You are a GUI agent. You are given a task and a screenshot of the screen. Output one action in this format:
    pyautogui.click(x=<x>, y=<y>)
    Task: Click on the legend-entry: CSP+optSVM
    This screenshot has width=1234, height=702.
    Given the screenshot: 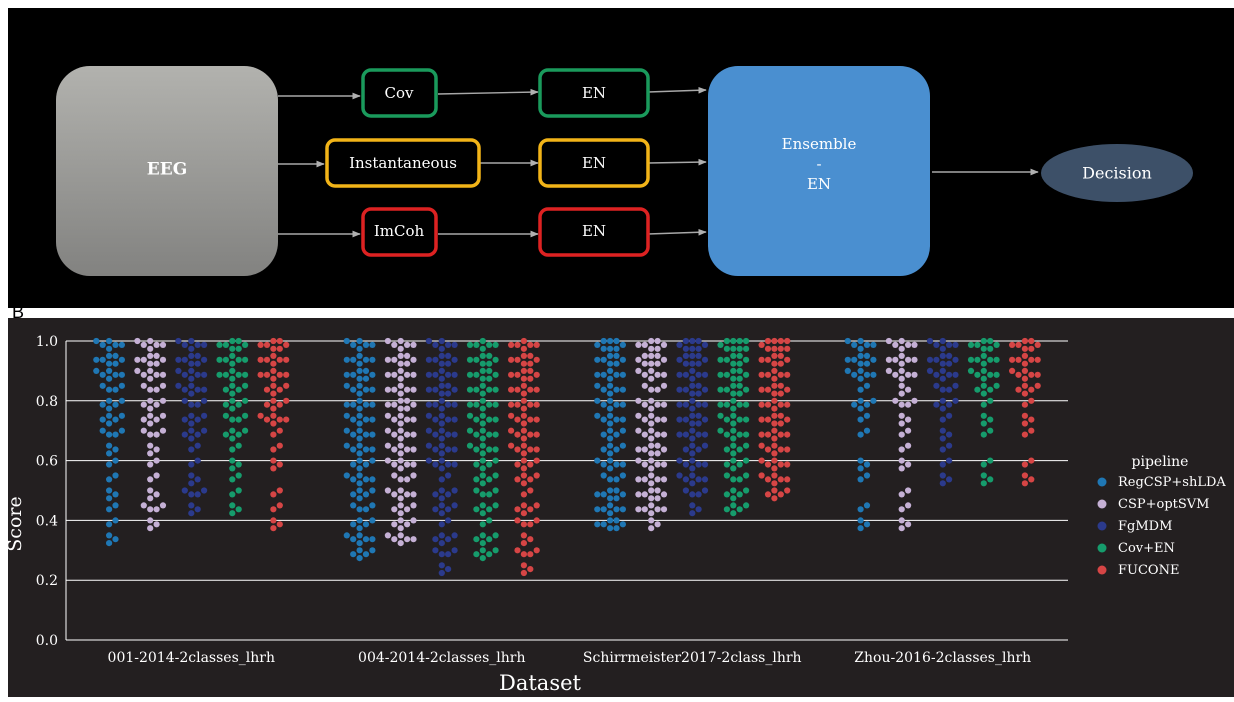 What is the action you would take?
    pyautogui.click(x=1163, y=504)
    